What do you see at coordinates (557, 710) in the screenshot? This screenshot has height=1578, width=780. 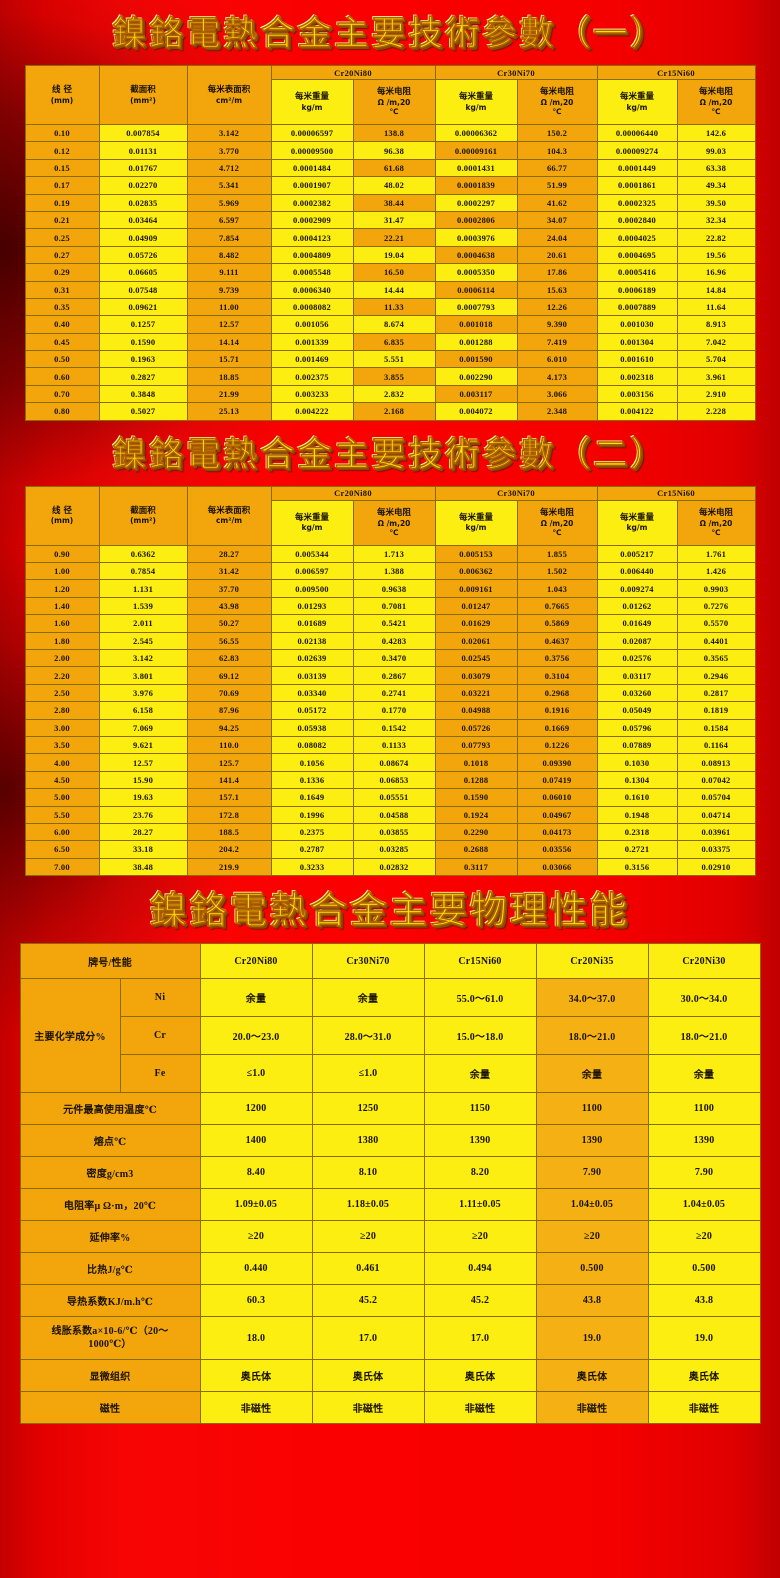 I see `table-cell: 0.1916` at bounding box center [557, 710].